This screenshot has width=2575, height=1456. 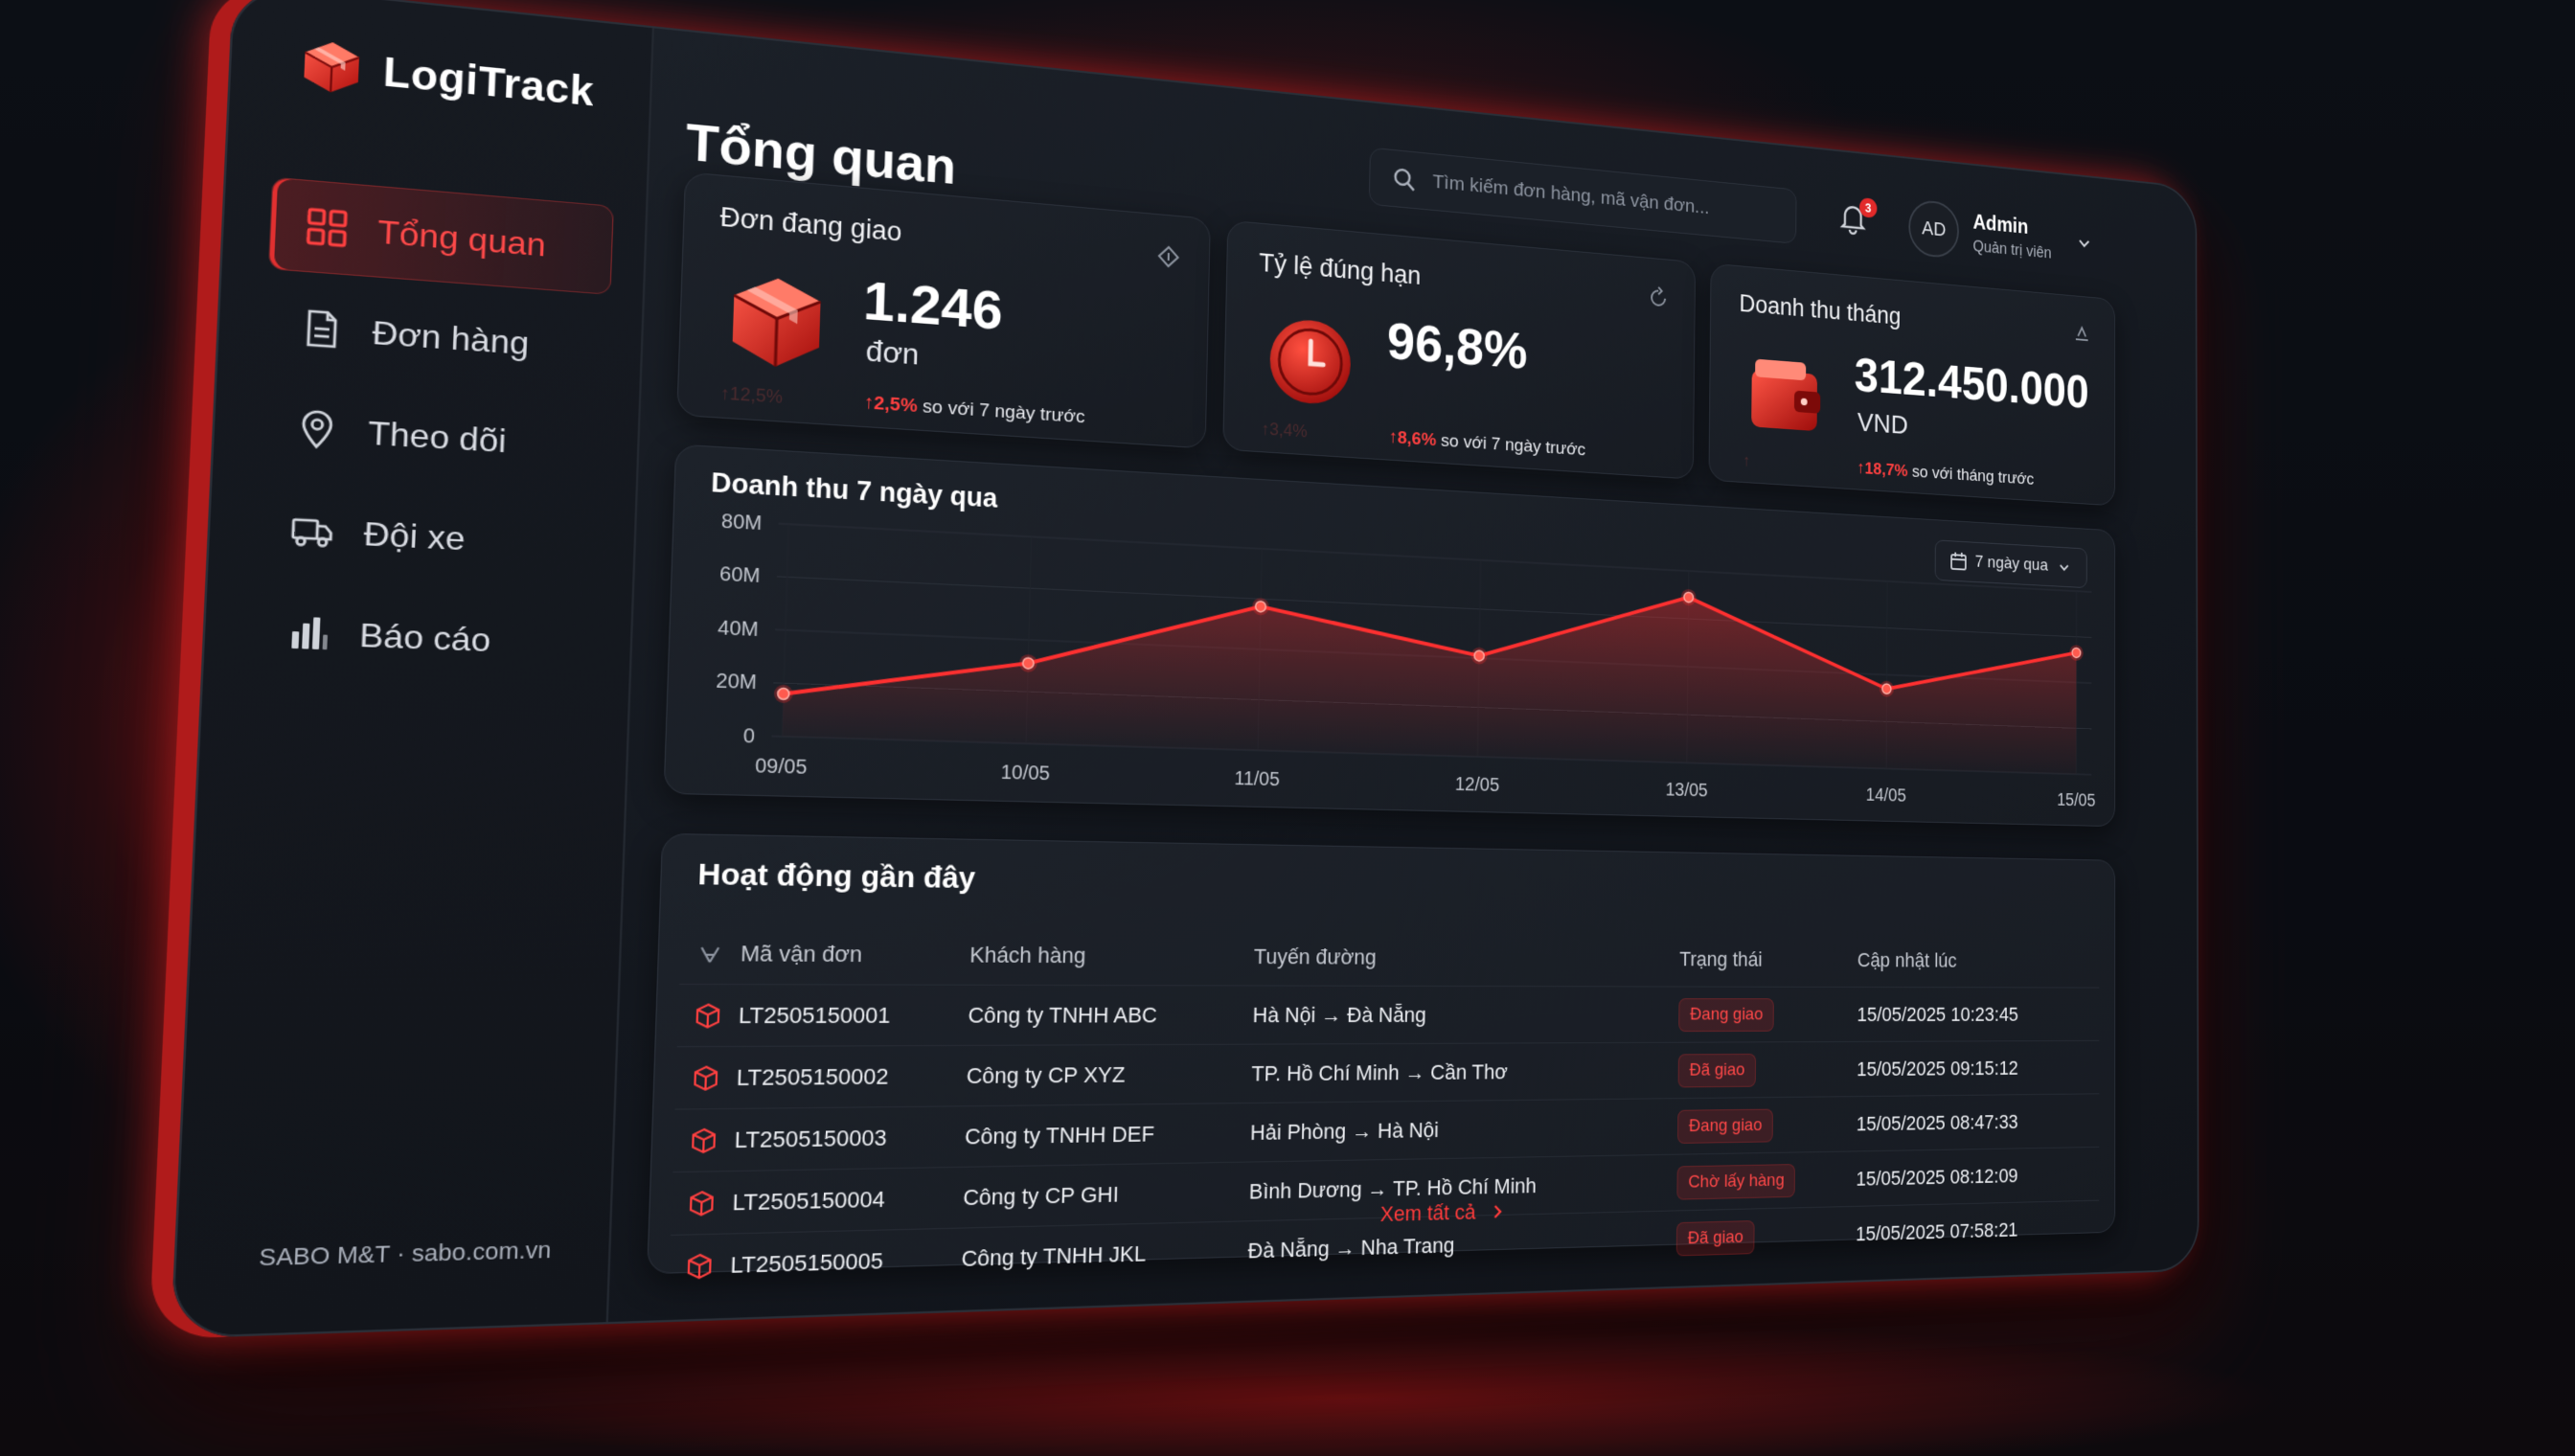 What do you see at coordinates (1498, 1212) in the screenshot?
I see `chevron-right-icon` at bounding box center [1498, 1212].